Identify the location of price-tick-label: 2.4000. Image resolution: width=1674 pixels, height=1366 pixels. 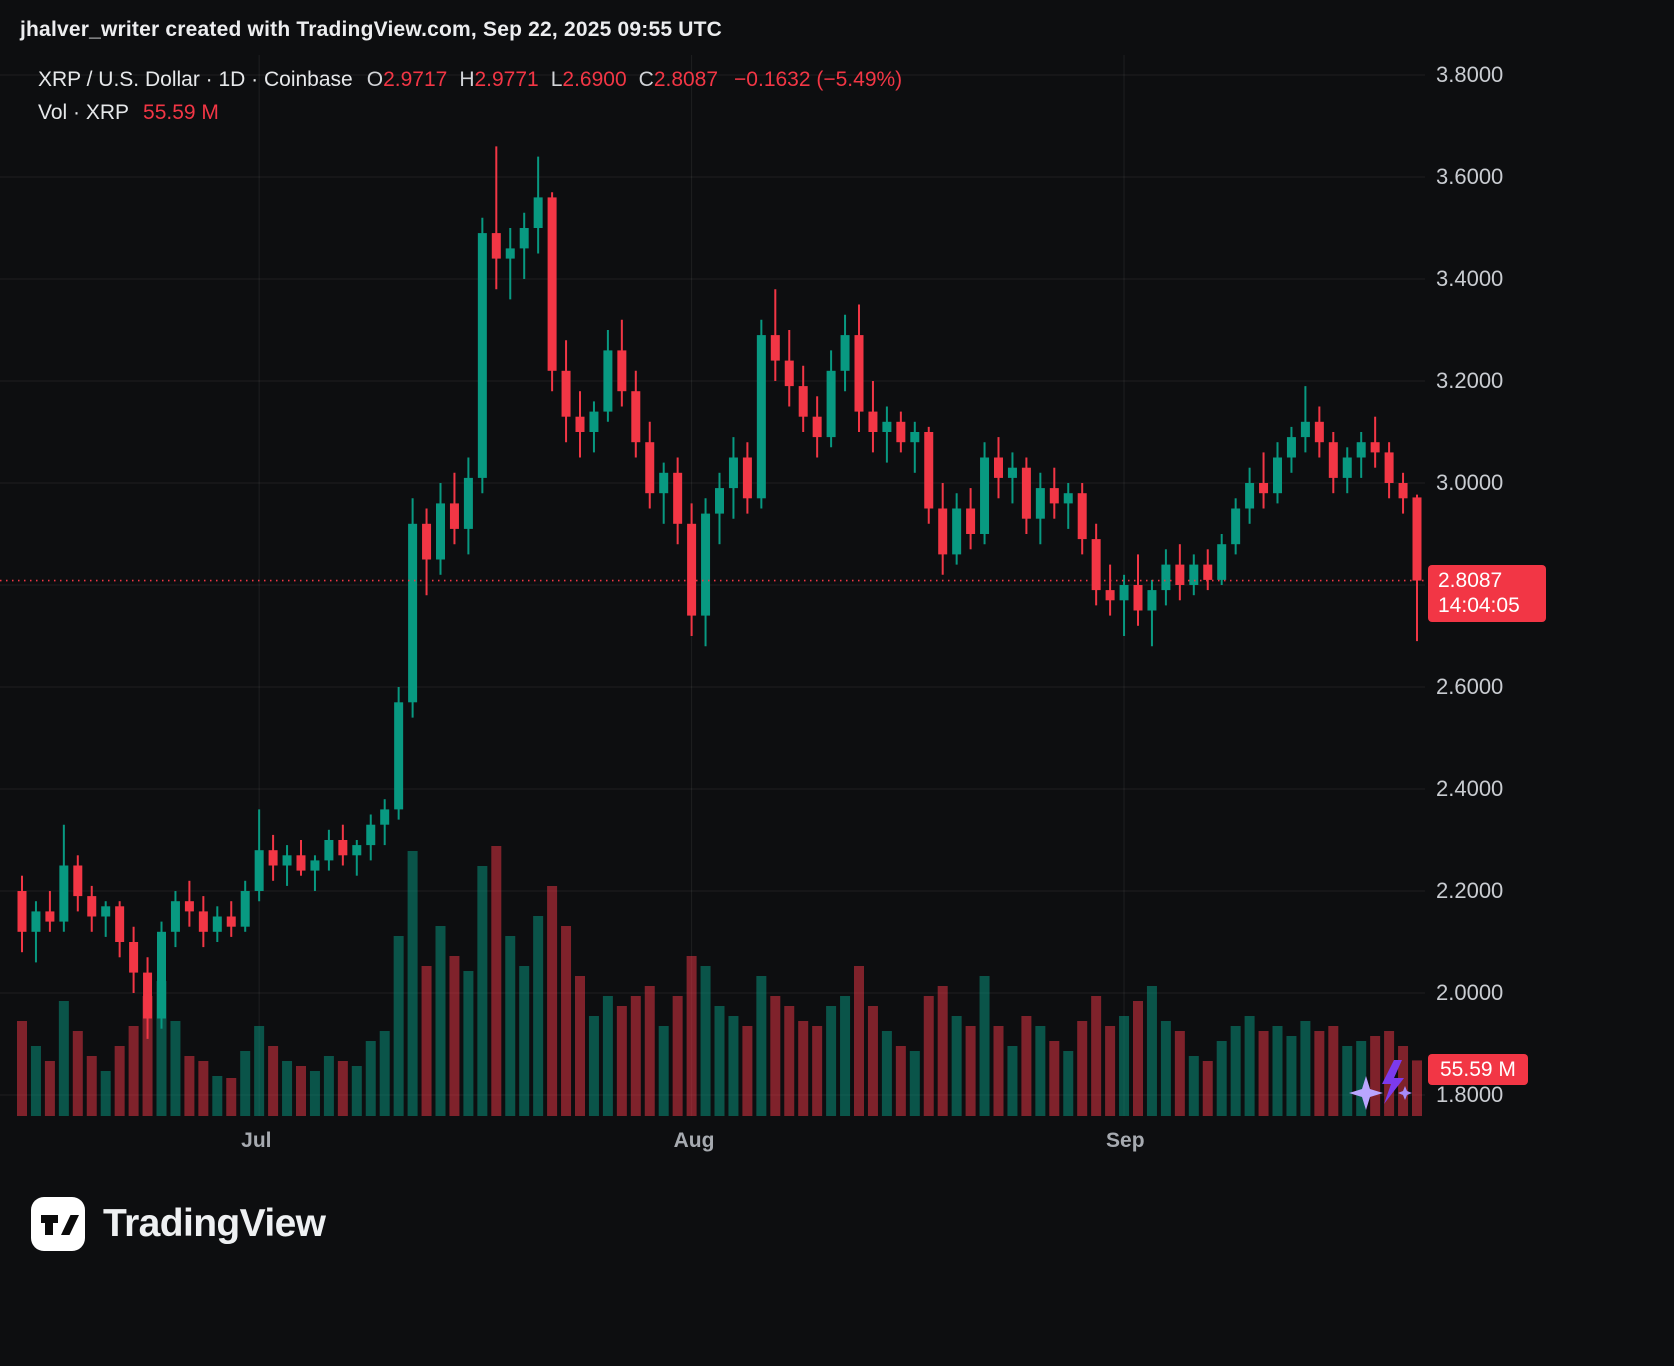
(1470, 788).